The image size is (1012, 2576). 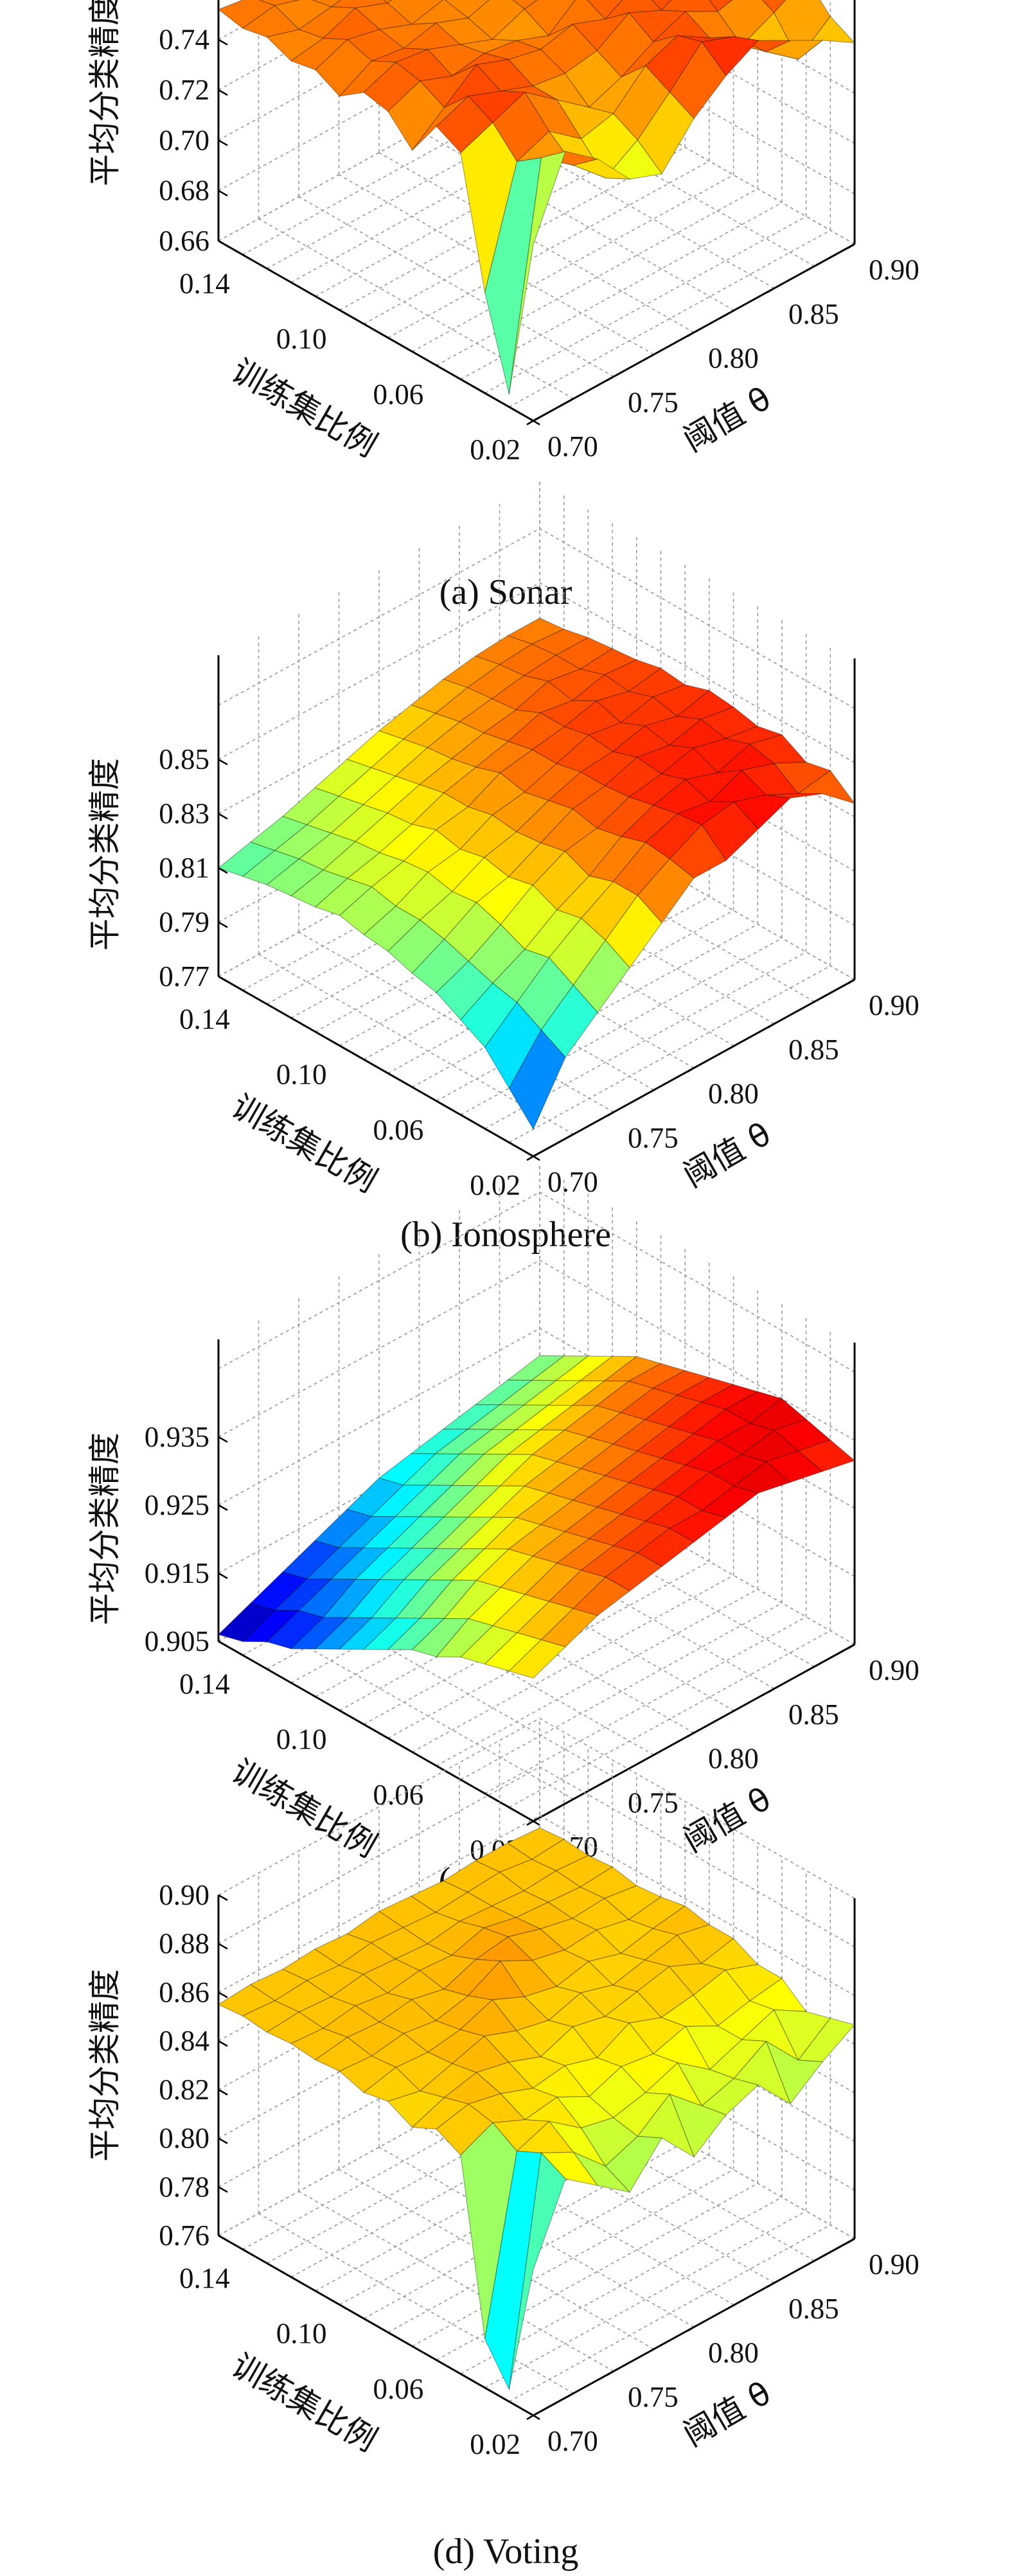 What do you see at coordinates (157, 1539) in the screenshot?
I see `z-axis: 0.905 0.915 0.925 0.935 平均分类精度` at bounding box center [157, 1539].